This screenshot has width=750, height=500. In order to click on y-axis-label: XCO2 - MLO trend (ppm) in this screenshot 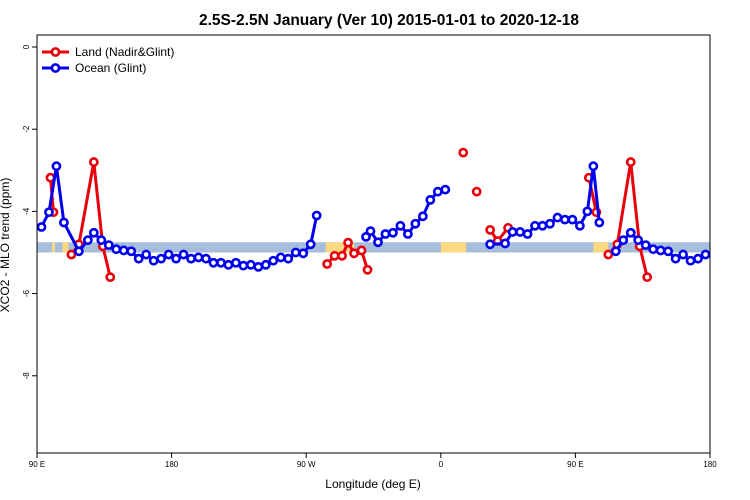, I will do `click(6, 245)`.